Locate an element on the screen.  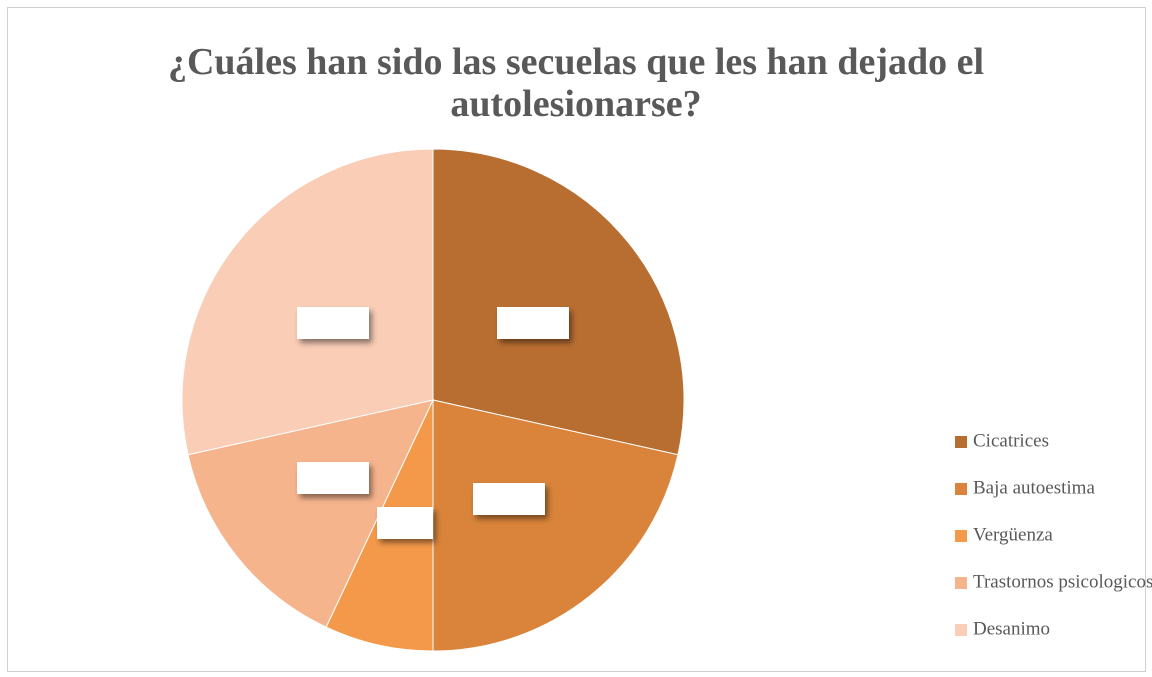
legend-label: Vergüenza is located at coordinates (1013, 534).